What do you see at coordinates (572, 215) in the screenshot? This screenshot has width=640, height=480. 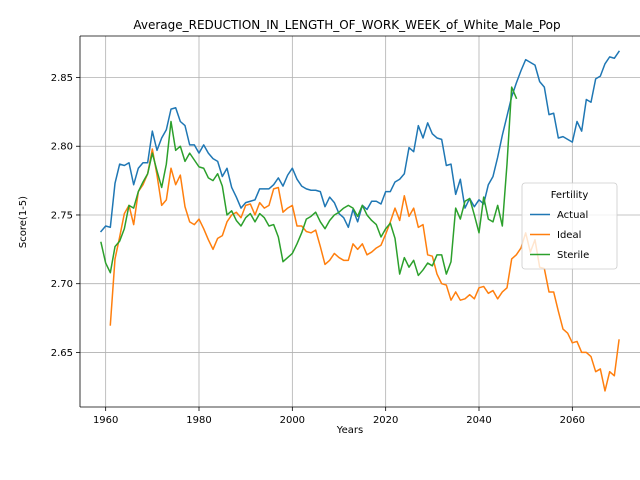 I see `legend-label: Actual` at bounding box center [572, 215].